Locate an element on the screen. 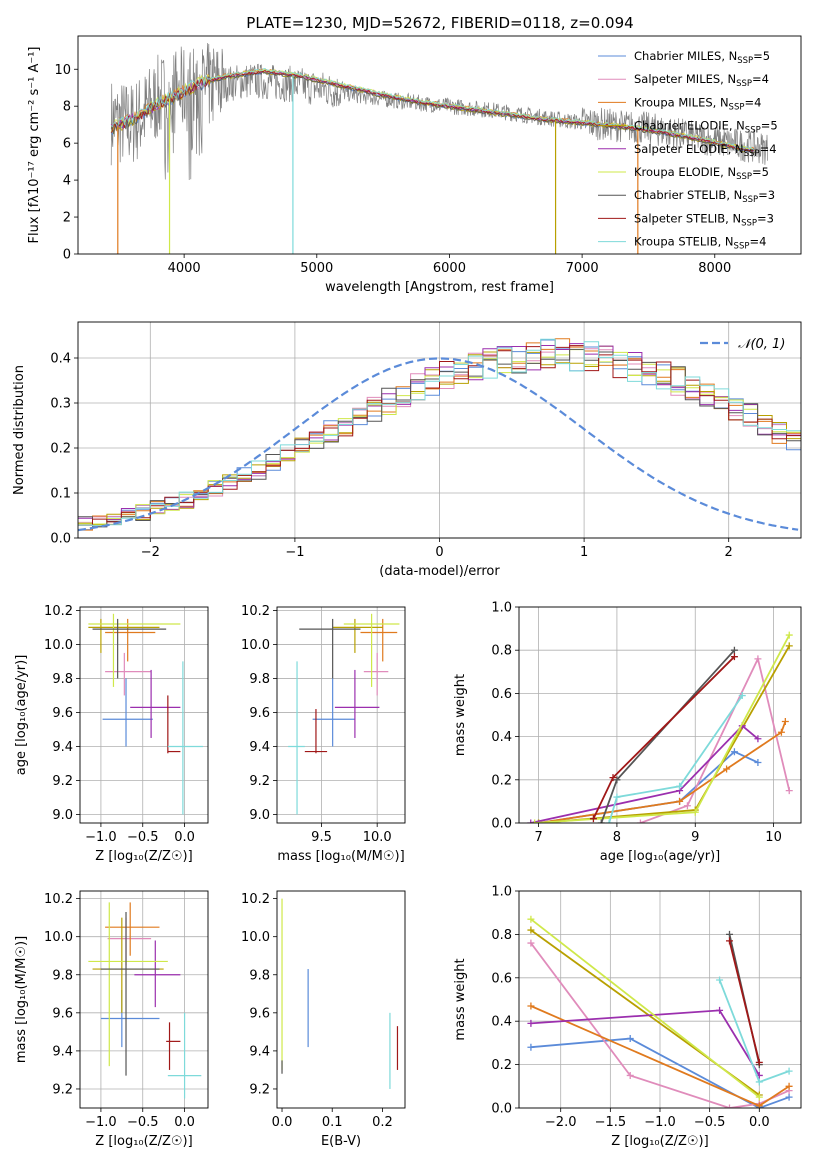 This screenshot has height=1170, width=819. mass_vs_ebv-frame is located at coordinates (341, 999).